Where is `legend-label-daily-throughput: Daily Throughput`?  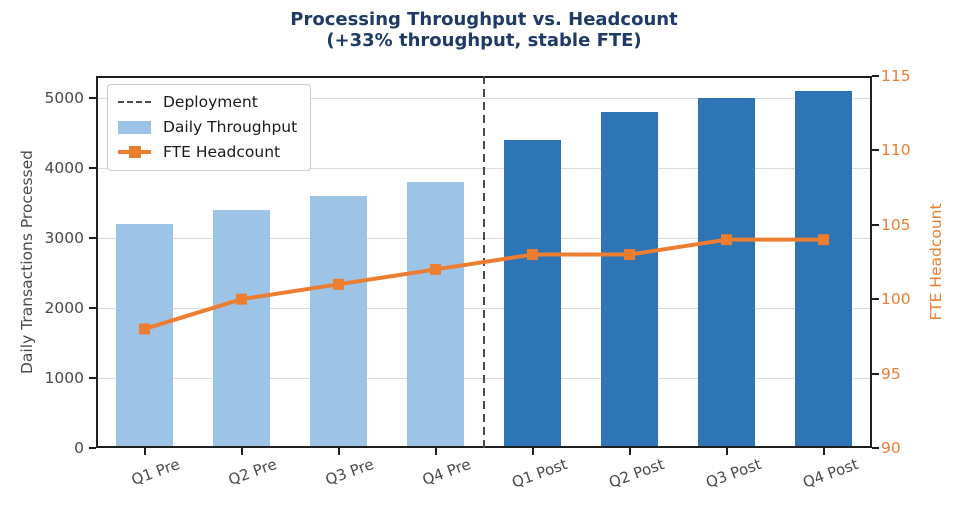 legend-label-daily-throughput: Daily Throughput is located at coordinates (230, 127).